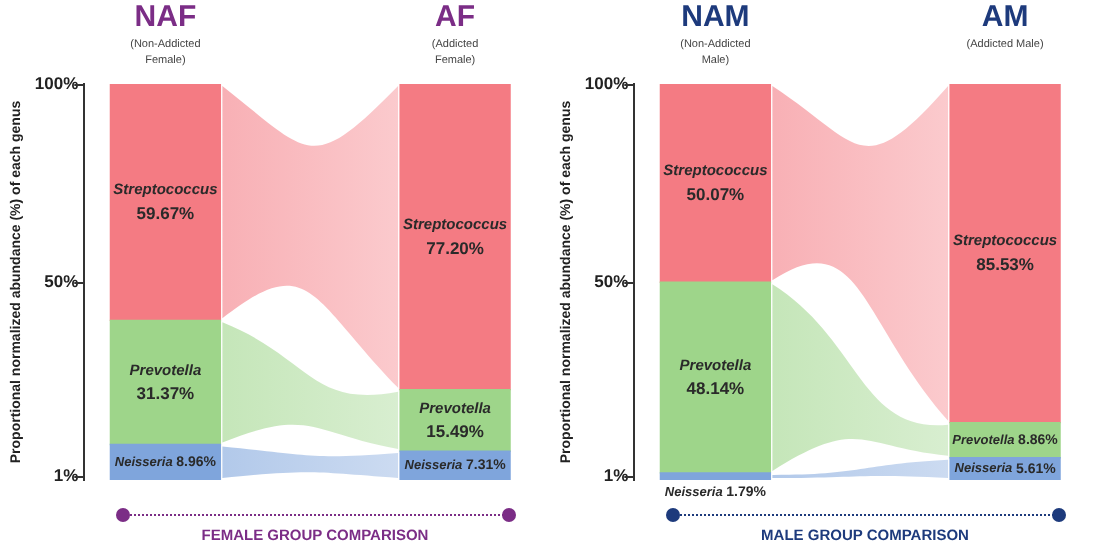 The image size is (1100, 552). What do you see at coordinates (715, 17) in the screenshot?
I see `x-tick-label: NAM` at bounding box center [715, 17].